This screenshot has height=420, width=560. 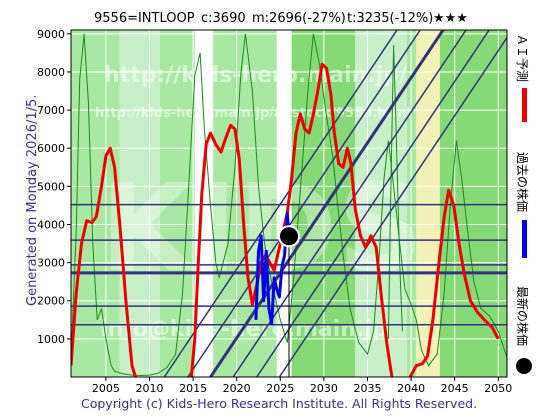 I want to click on x-tick-label-2040: 2040, so click(x=411, y=388).